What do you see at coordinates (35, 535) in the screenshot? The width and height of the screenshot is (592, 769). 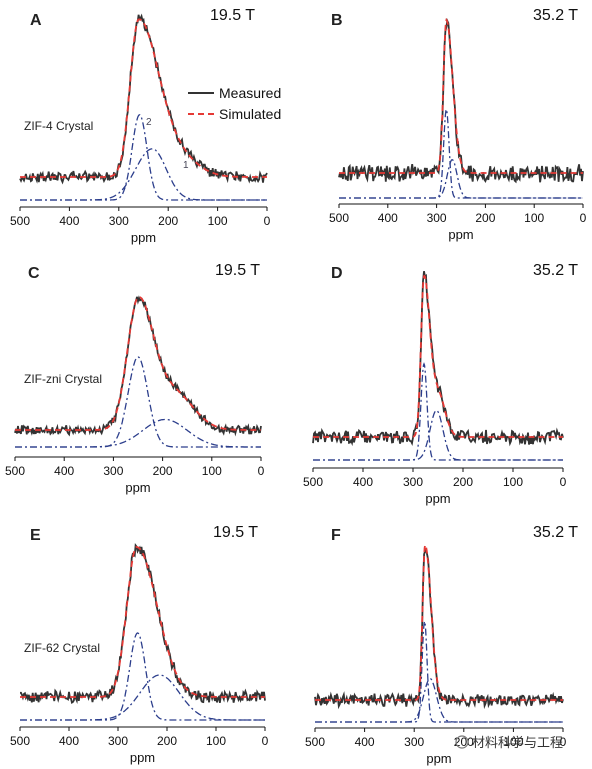 I see `panel-letter: E` at bounding box center [35, 535].